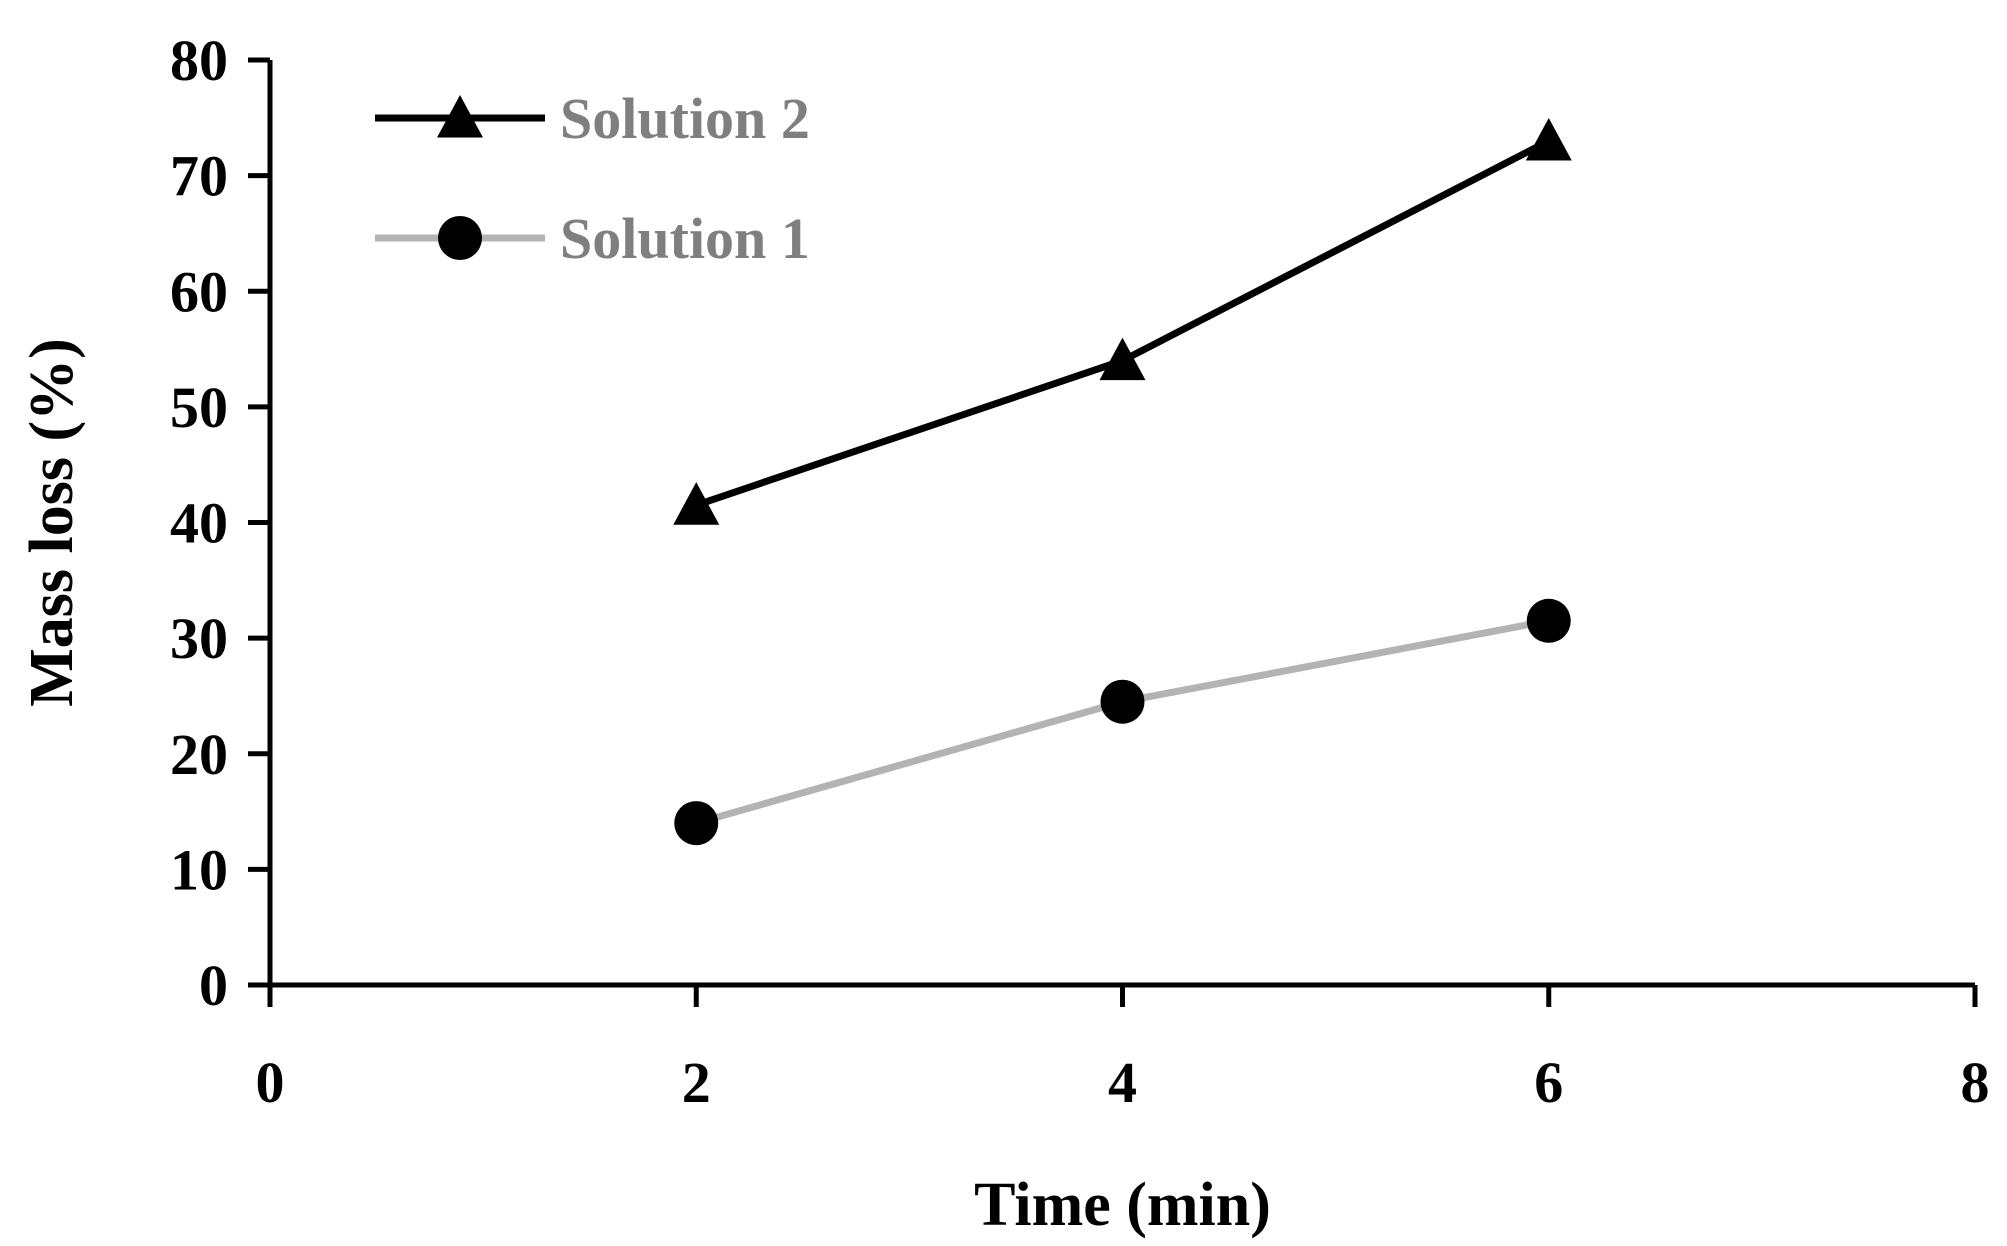 This screenshot has width=2007, height=1246. I want to click on y-axis-title: Mass loss (%), so click(52, 522).